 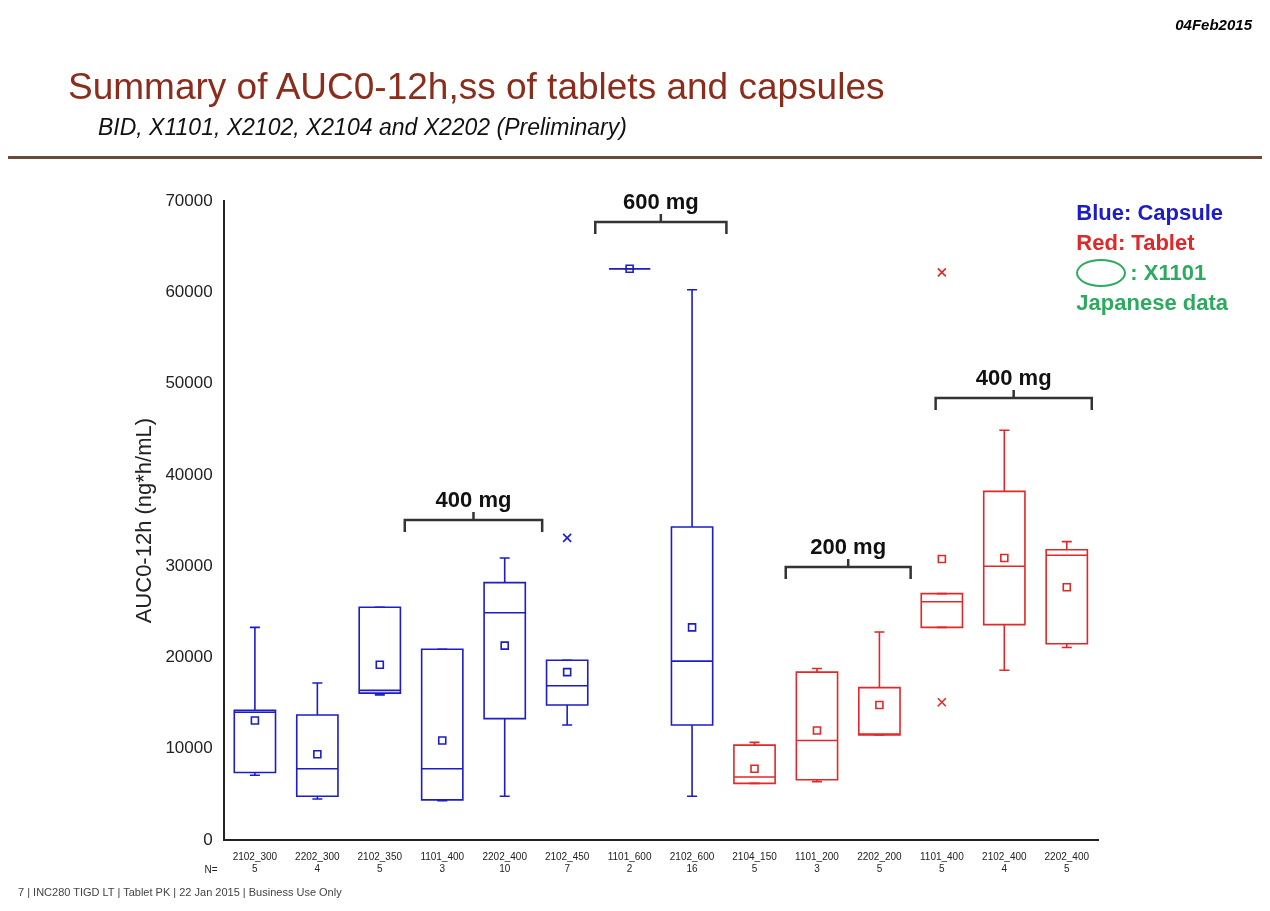 What do you see at coordinates (189, 748) in the screenshot?
I see `y-tick-label: 10000` at bounding box center [189, 748].